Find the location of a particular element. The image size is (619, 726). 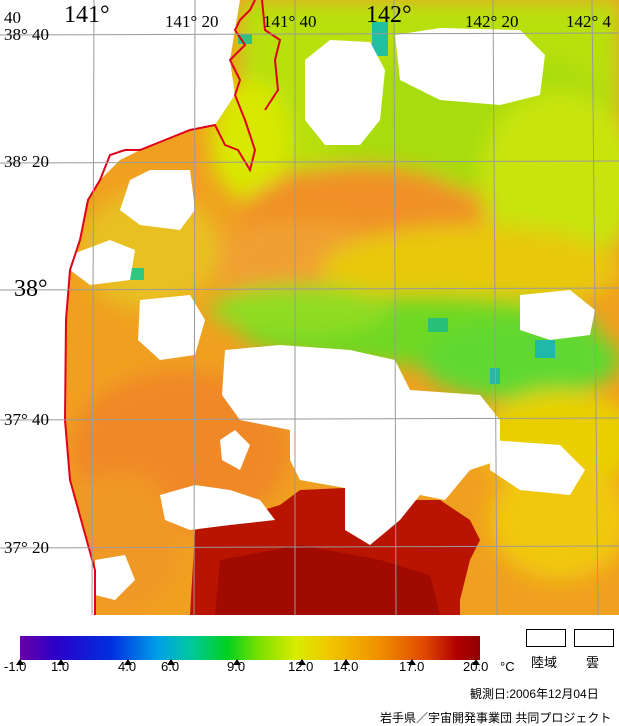

tick-label: -1.0 is located at coordinates (15, 666).